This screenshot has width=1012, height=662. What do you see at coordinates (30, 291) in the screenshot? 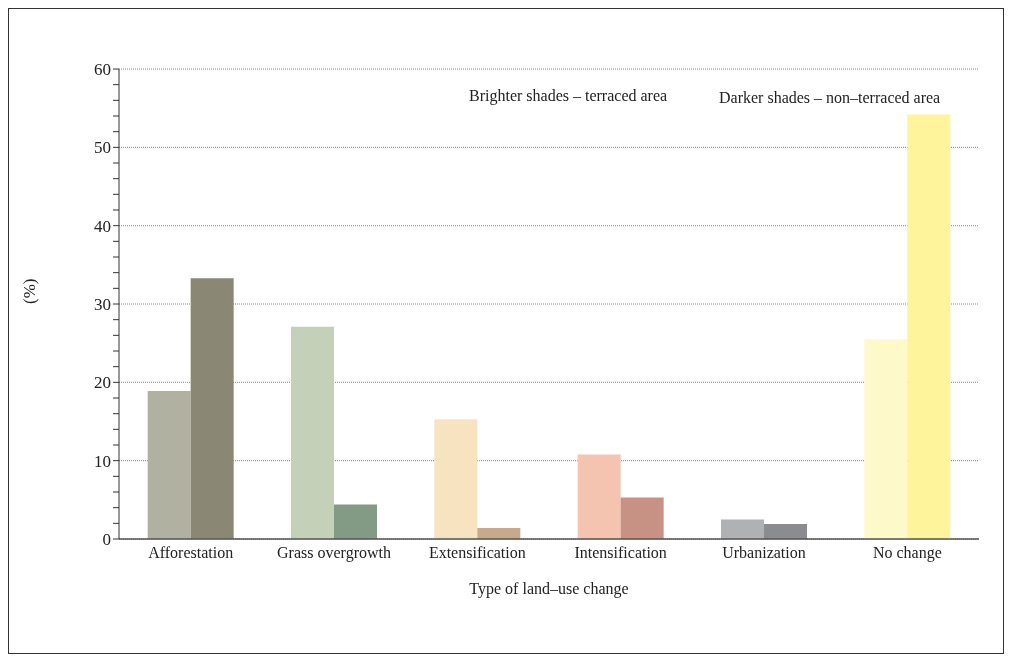
I see `y-axis-title: (%)` at bounding box center [30, 291].